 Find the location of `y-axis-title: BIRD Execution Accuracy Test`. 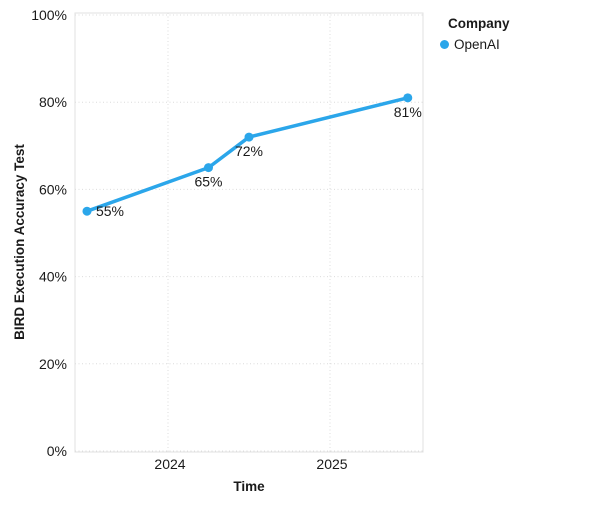

y-axis-title: BIRD Execution Accuracy Test is located at coordinates (19, 242).